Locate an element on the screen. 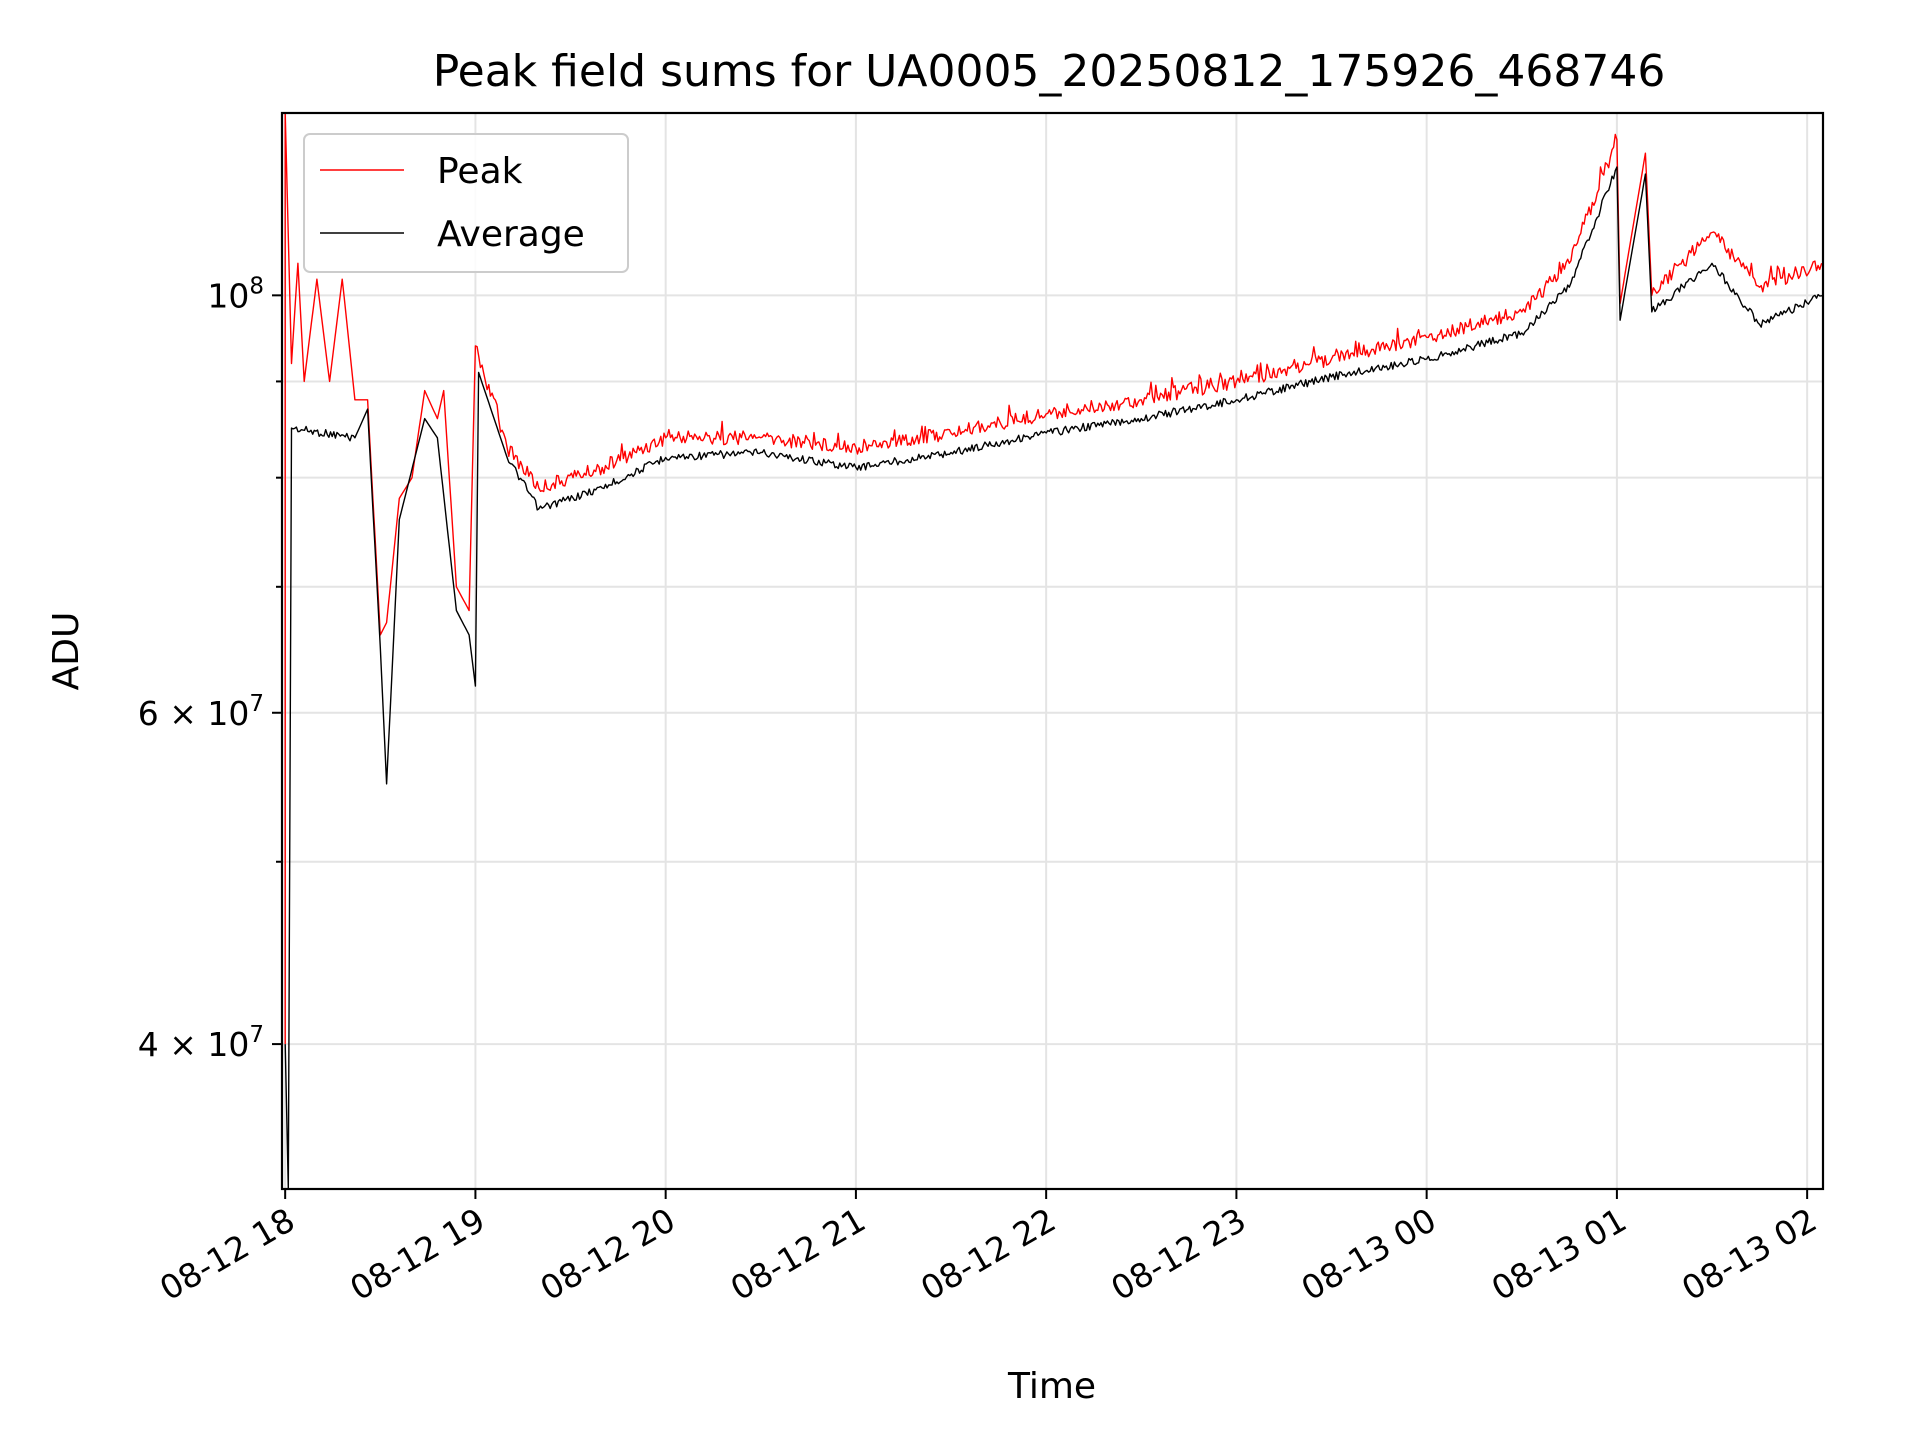 This screenshot has height=1440, width=1920. y-tick-label-base: 6 × 10 is located at coordinates (194, 713).